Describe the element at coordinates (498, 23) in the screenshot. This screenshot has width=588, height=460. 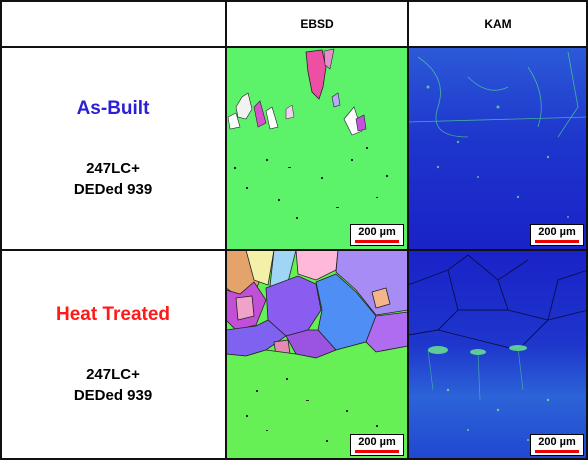
I see `header-kam: KAM` at that location.